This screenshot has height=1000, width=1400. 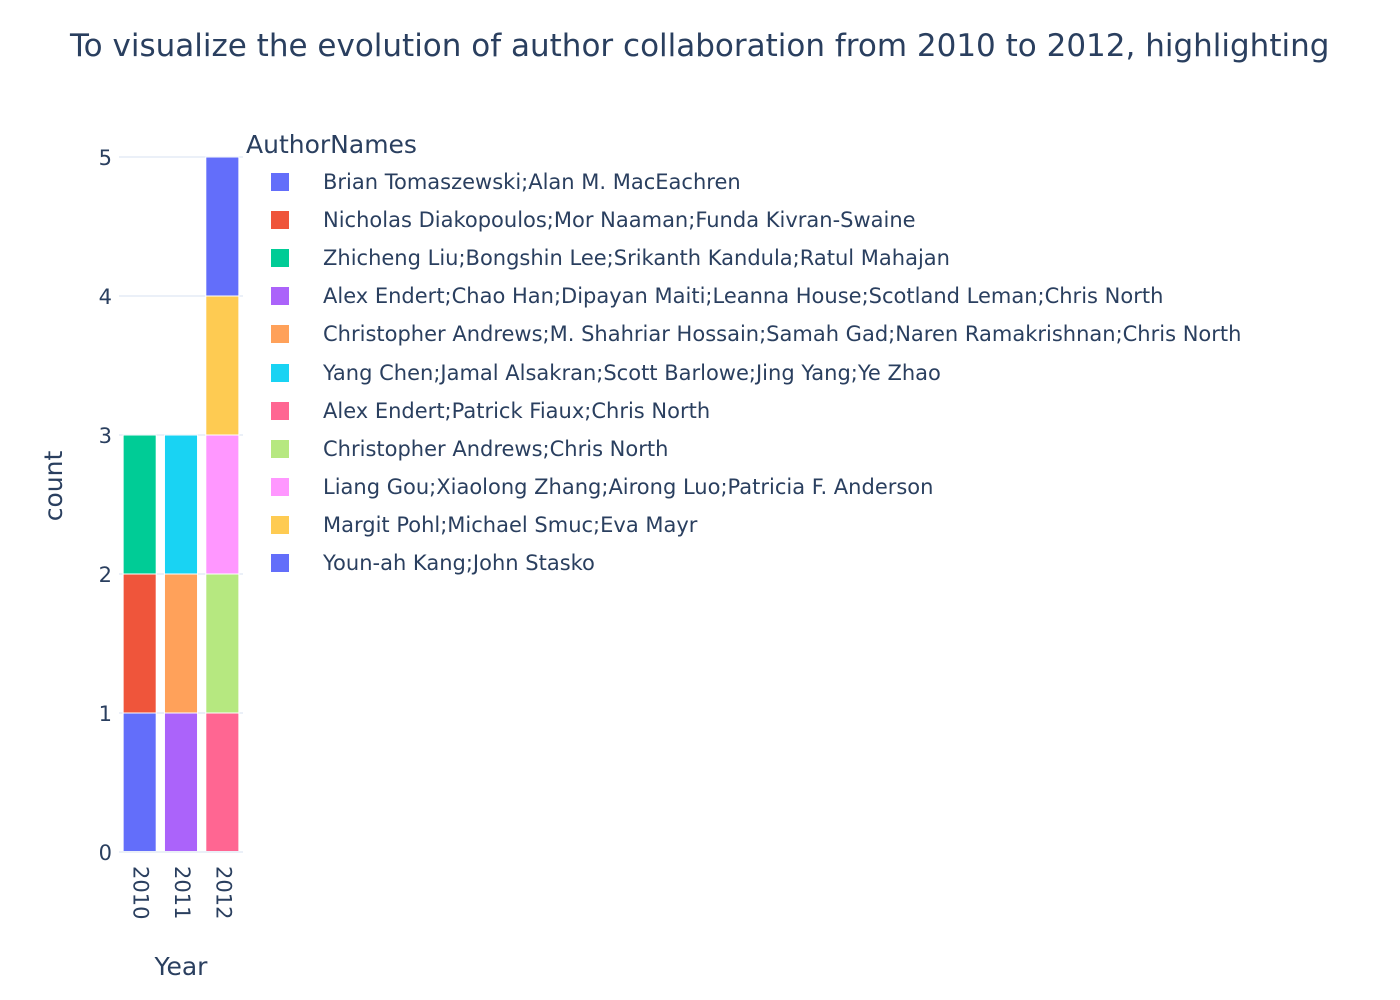 What do you see at coordinates (105, 436) in the screenshot?
I see `y-tick-label: 3` at bounding box center [105, 436].